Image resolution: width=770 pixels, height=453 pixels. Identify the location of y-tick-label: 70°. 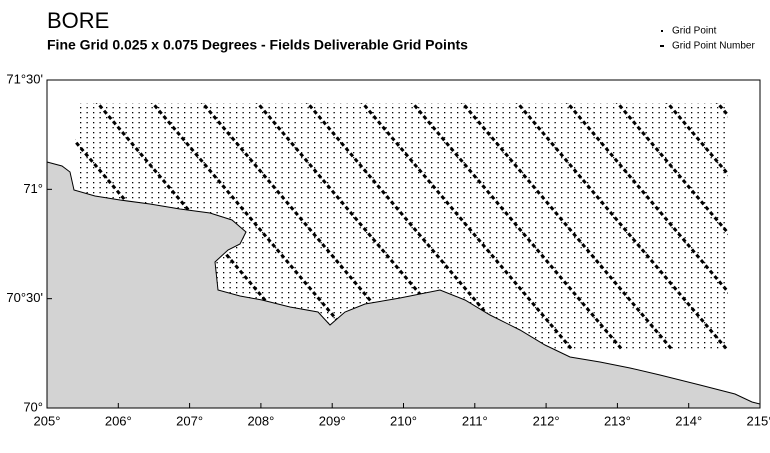
(33, 406).